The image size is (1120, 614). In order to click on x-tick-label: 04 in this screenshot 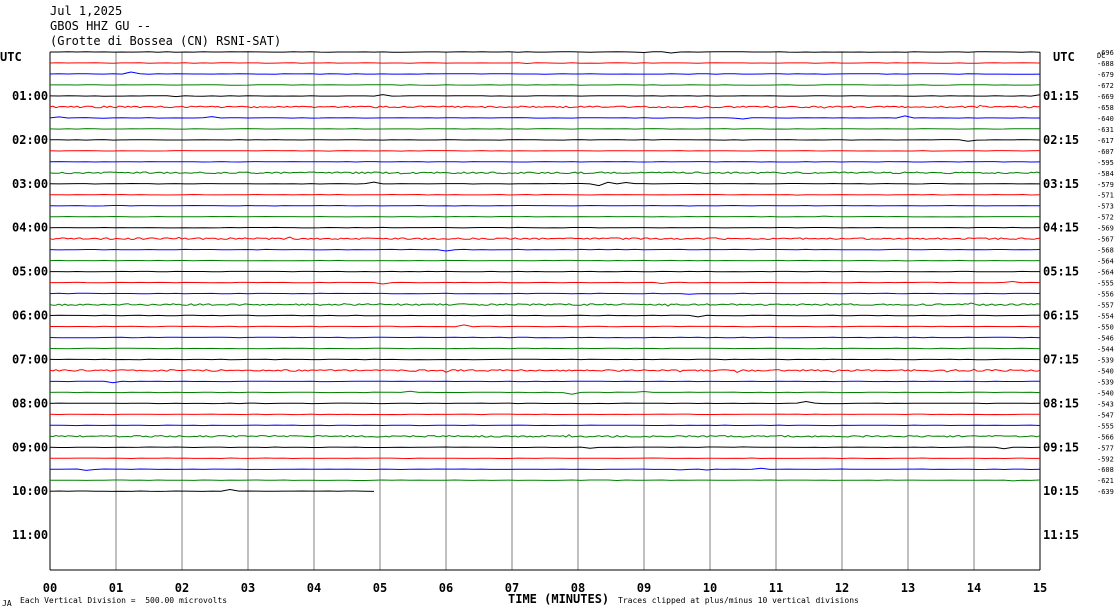, I will do `click(314, 588)`.